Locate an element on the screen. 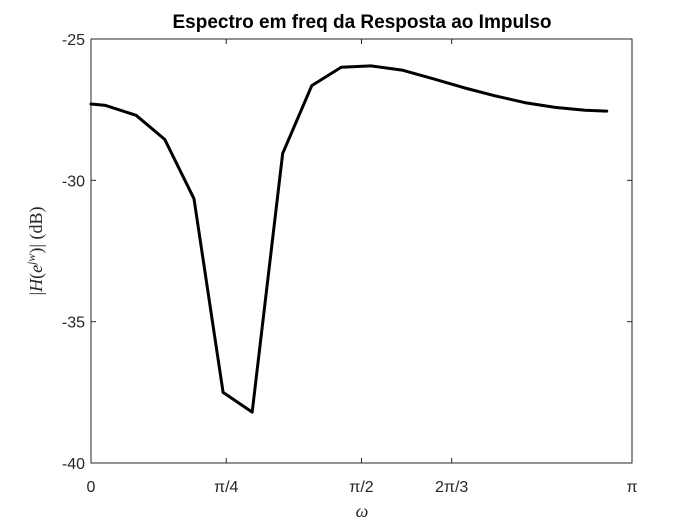  y-tick-label: -30 is located at coordinates (73, 181).